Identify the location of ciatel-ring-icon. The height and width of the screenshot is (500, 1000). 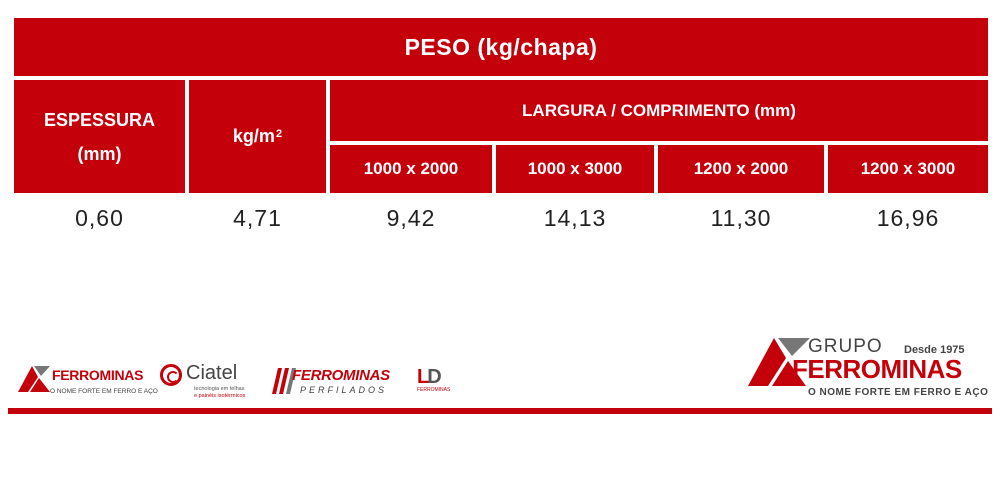
(171, 375).